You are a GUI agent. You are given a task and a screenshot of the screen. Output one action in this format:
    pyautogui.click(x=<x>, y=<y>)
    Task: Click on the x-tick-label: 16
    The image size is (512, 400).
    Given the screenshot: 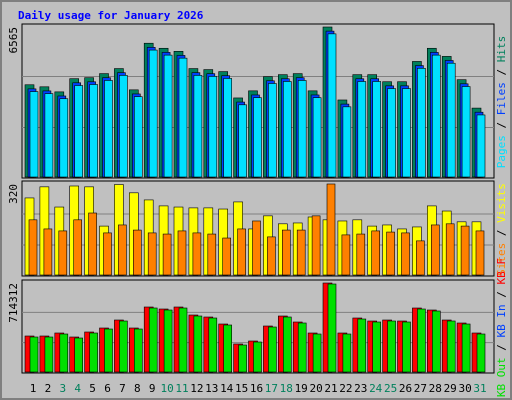 What is the action you would take?
    pyautogui.click(x=256, y=388)
    